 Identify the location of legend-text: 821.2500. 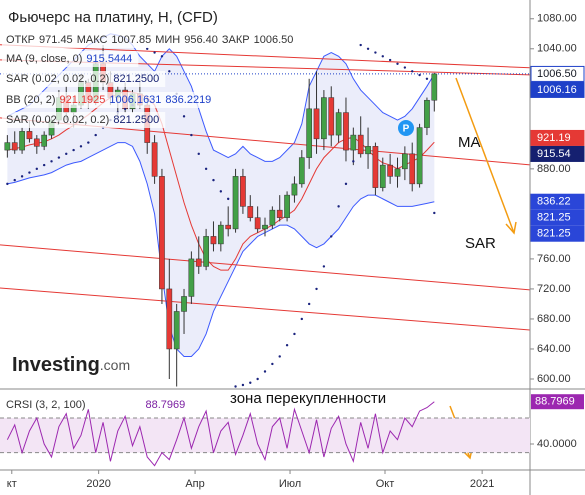
(136, 79).